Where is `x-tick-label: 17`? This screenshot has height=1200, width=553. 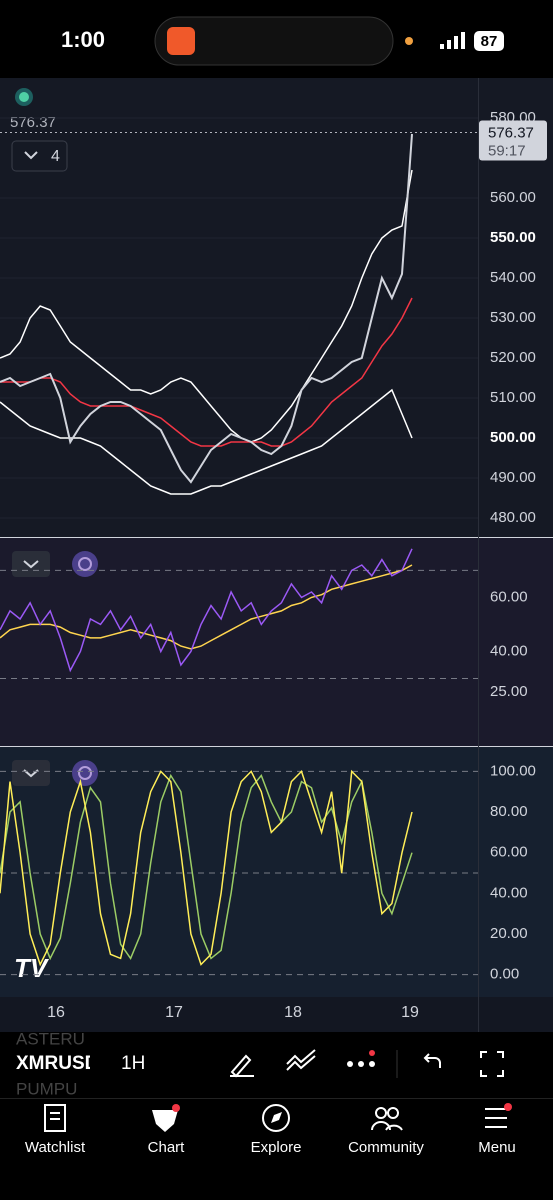 x-tick-label: 17 is located at coordinates (174, 1012).